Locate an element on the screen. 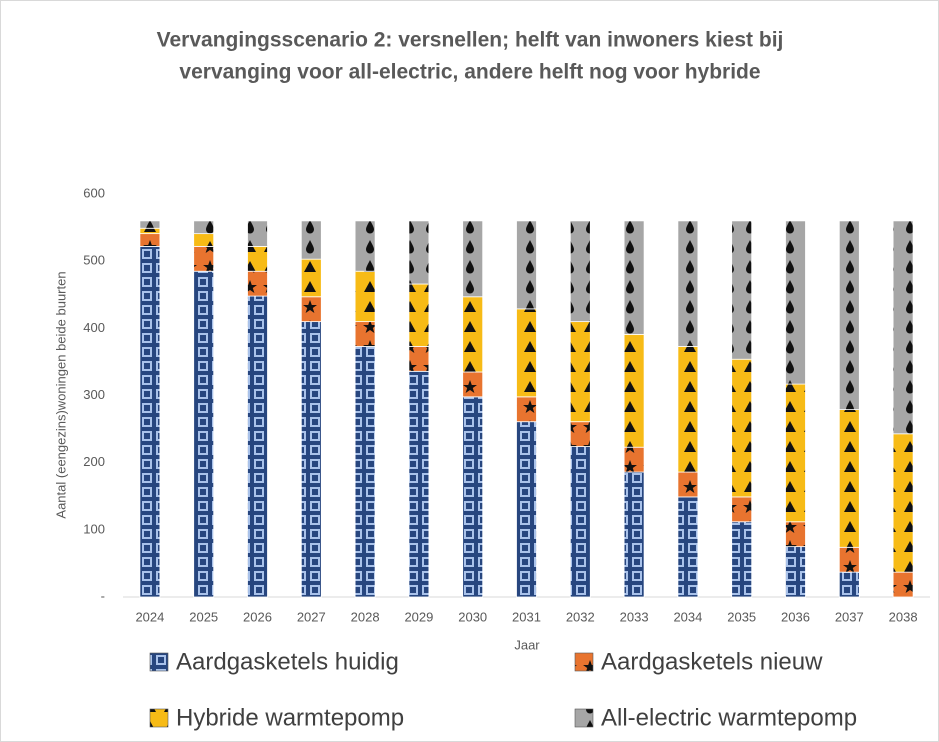  x-tick-label: 2031 is located at coordinates (526, 616).